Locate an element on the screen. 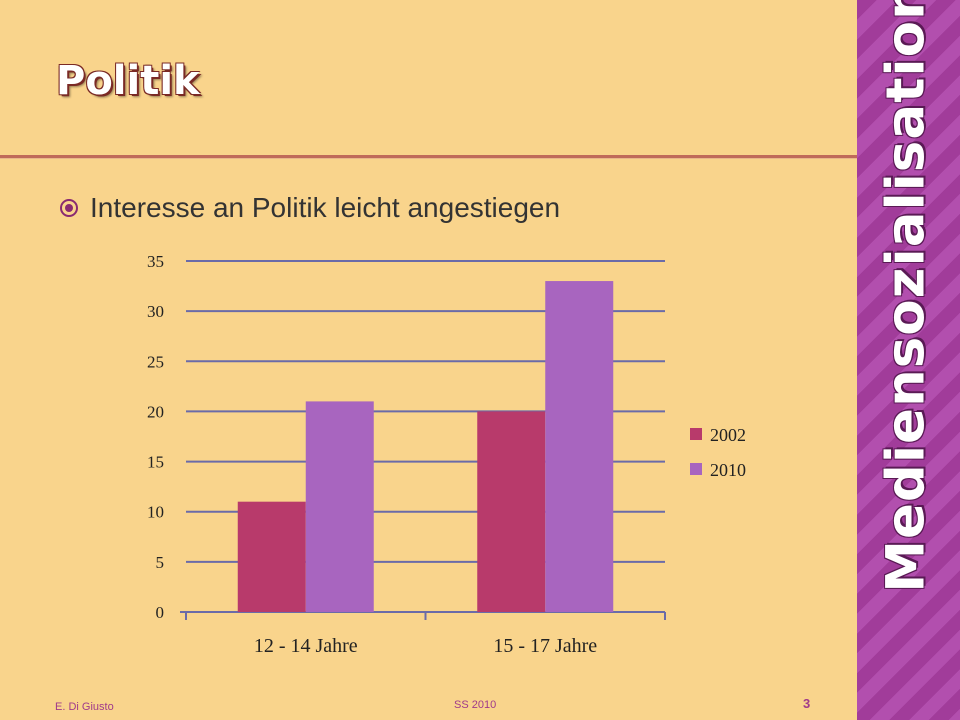 This screenshot has height=720, width=960. y-tick-label: 0 is located at coordinates (160, 612).